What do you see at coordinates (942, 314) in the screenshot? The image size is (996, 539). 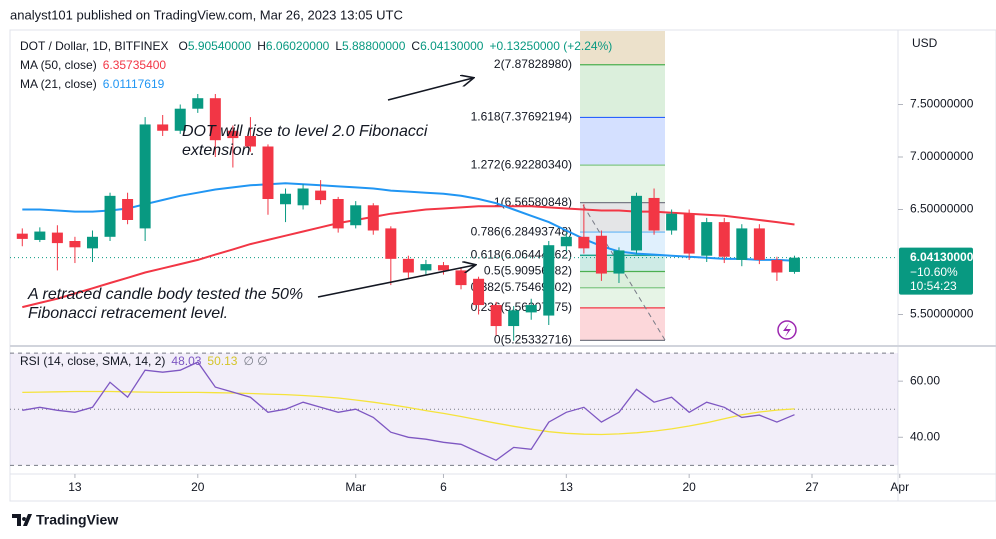 I see `y-tick-label: 5.50000000` at bounding box center [942, 314].